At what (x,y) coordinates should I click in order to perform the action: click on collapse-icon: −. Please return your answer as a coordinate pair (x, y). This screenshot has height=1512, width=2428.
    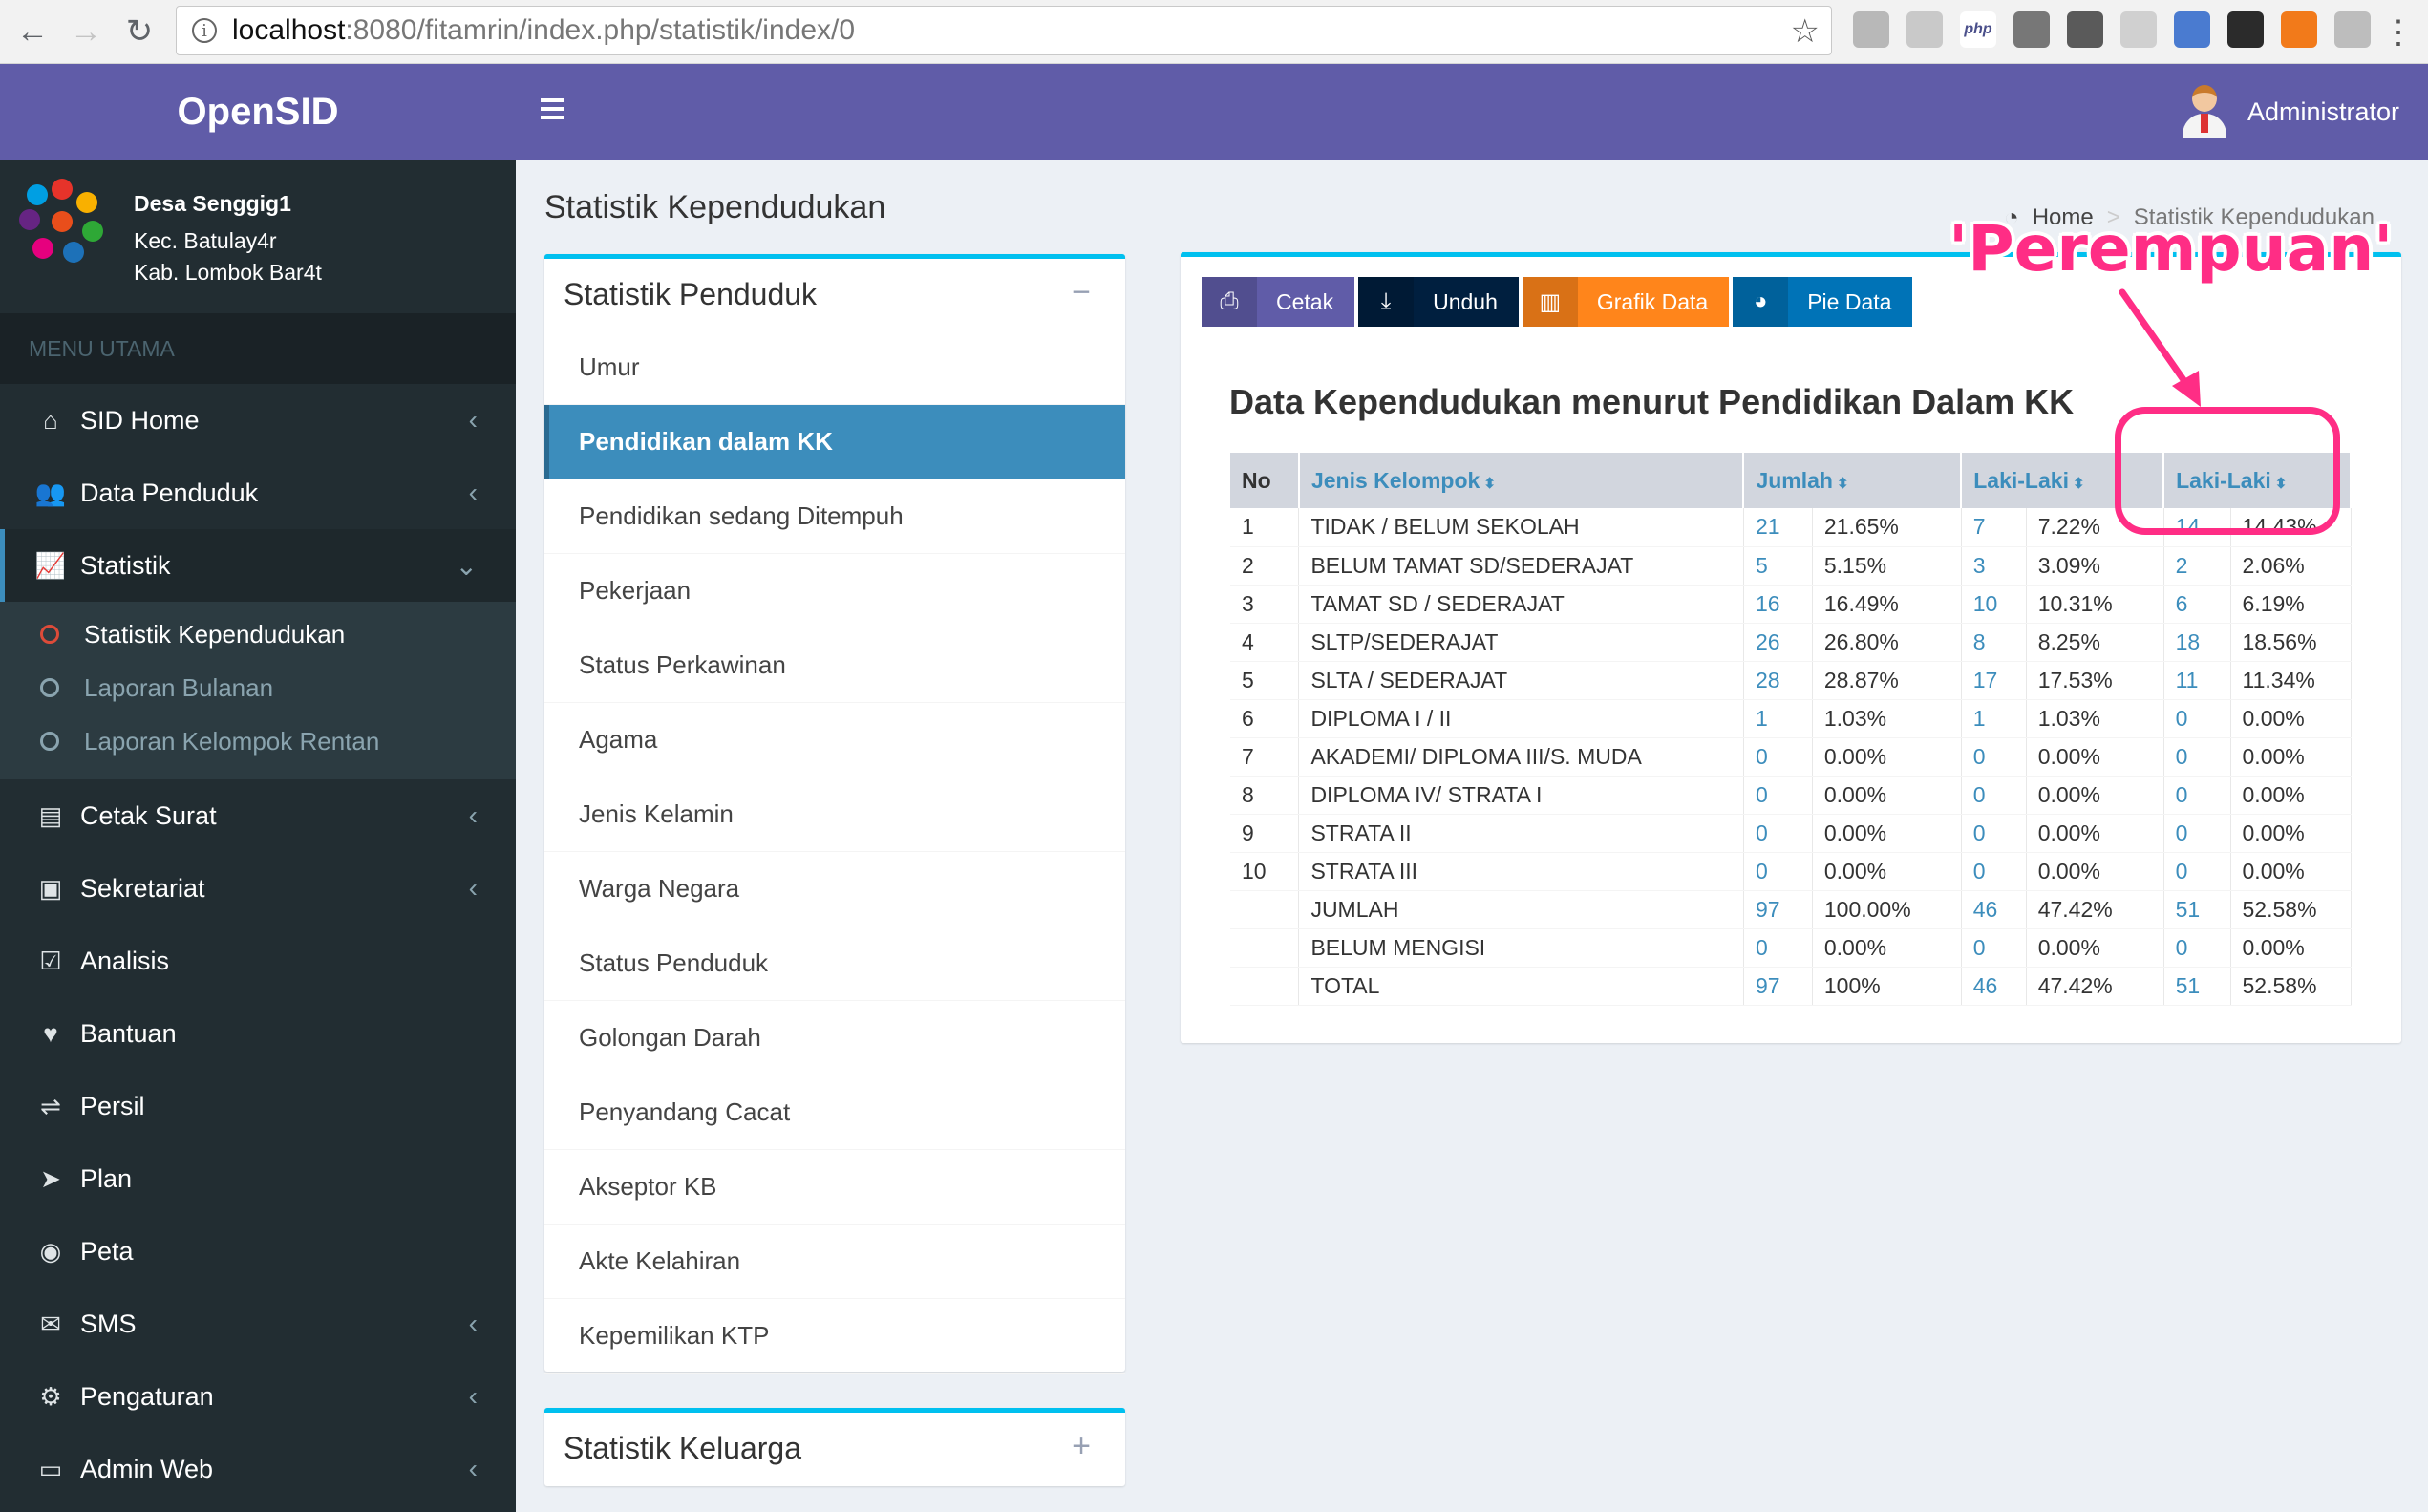
    Looking at the image, I should click on (1081, 292).